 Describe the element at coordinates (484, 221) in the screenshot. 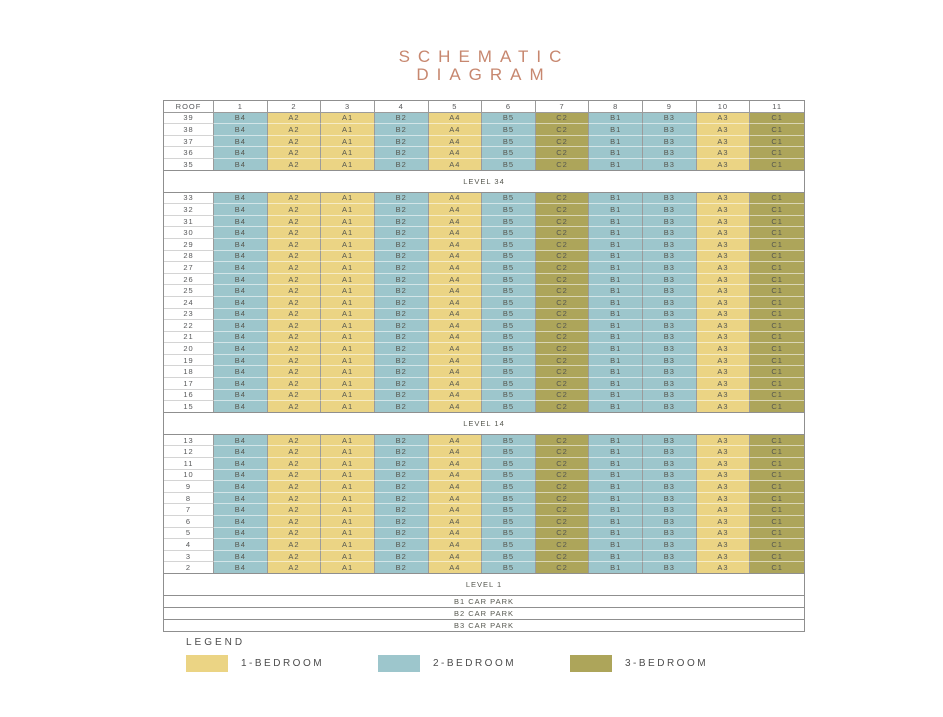

I see `floor-row: 31 B4 A2 A1 B2 A4 B5 C2 B1 B3 A3 C1` at that location.